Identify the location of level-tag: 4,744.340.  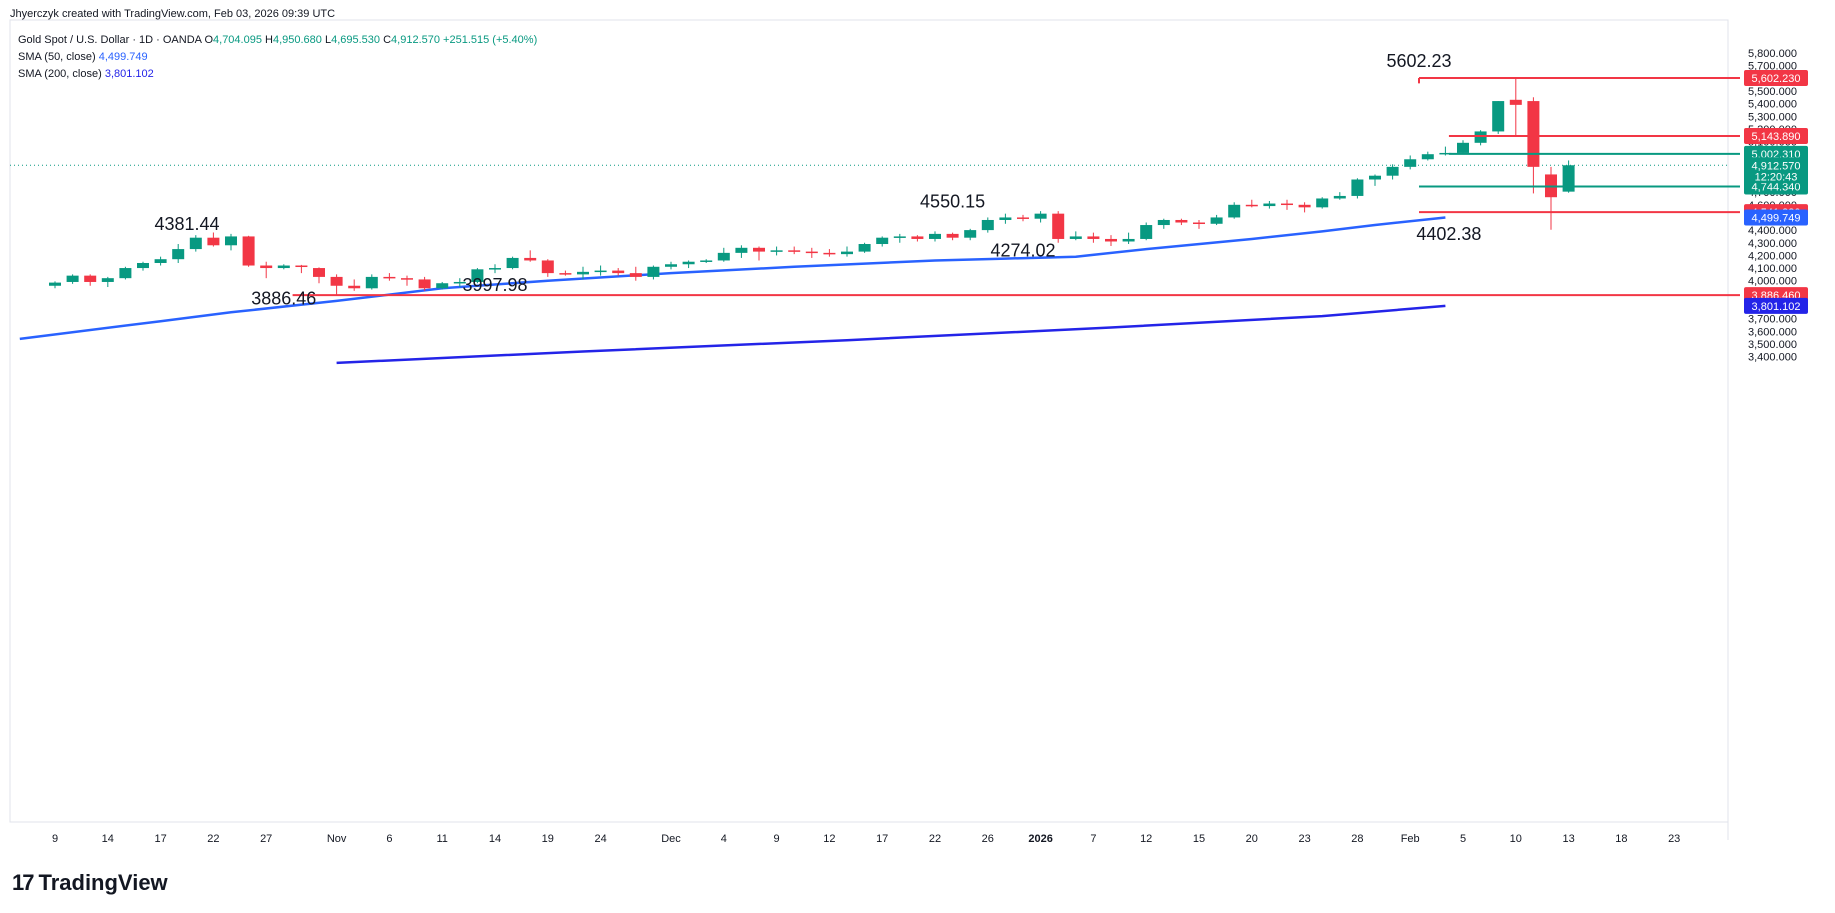
(1776, 188).